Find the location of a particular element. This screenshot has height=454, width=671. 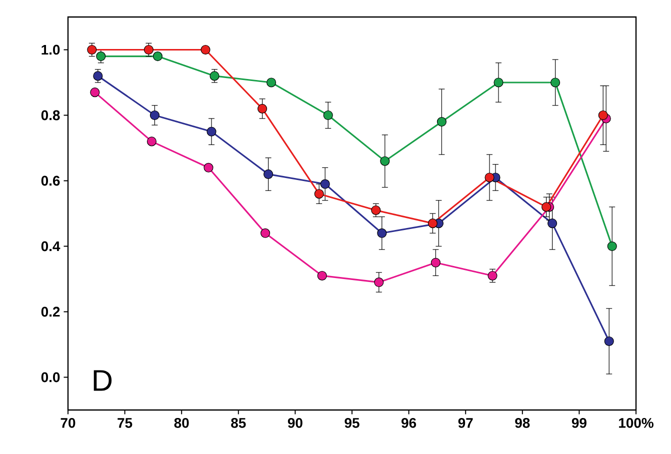

x-tick-label: 75 is located at coordinates (125, 423).